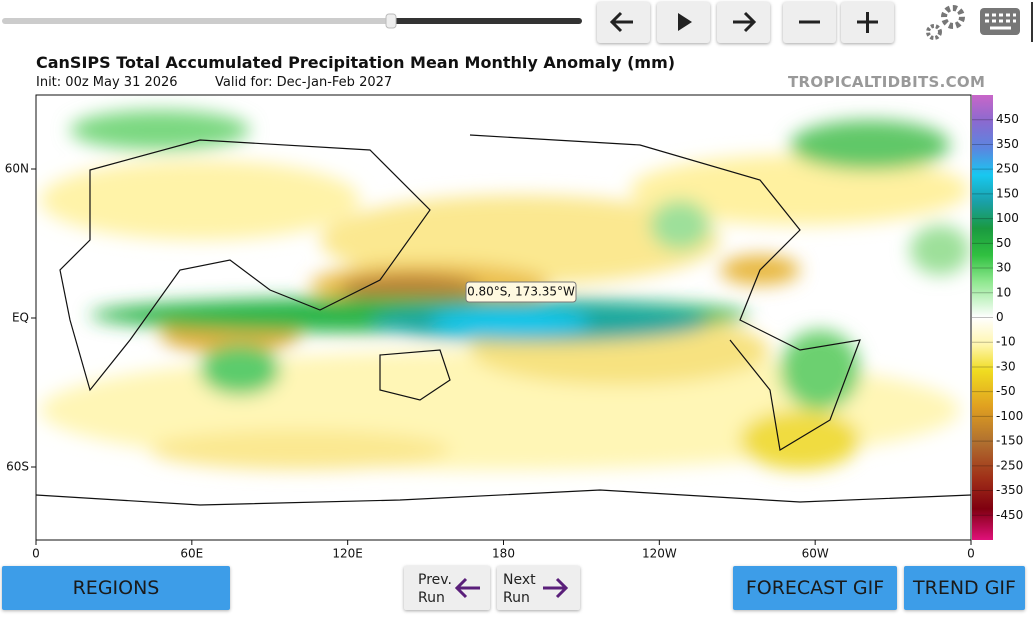 This screenshot has height=630, width=1033. I want to click on colorbar-label: -250, so click(1009, 465).